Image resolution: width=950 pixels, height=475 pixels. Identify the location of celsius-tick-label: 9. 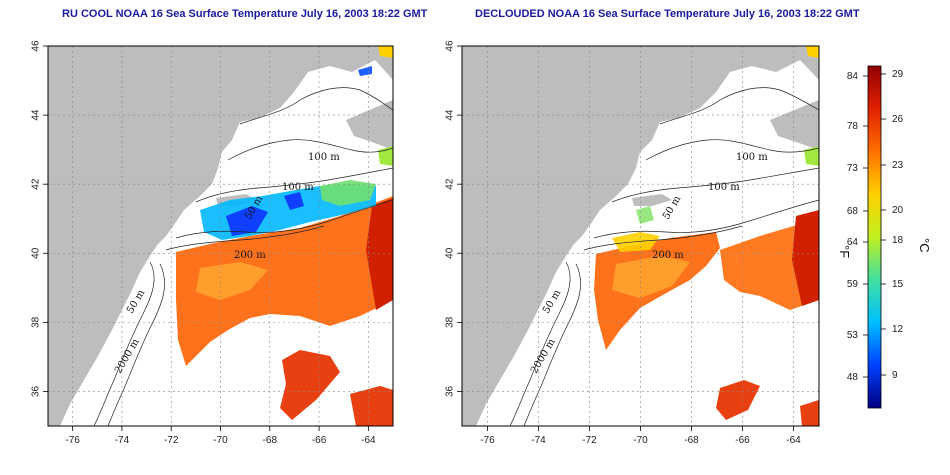
(895, 375).